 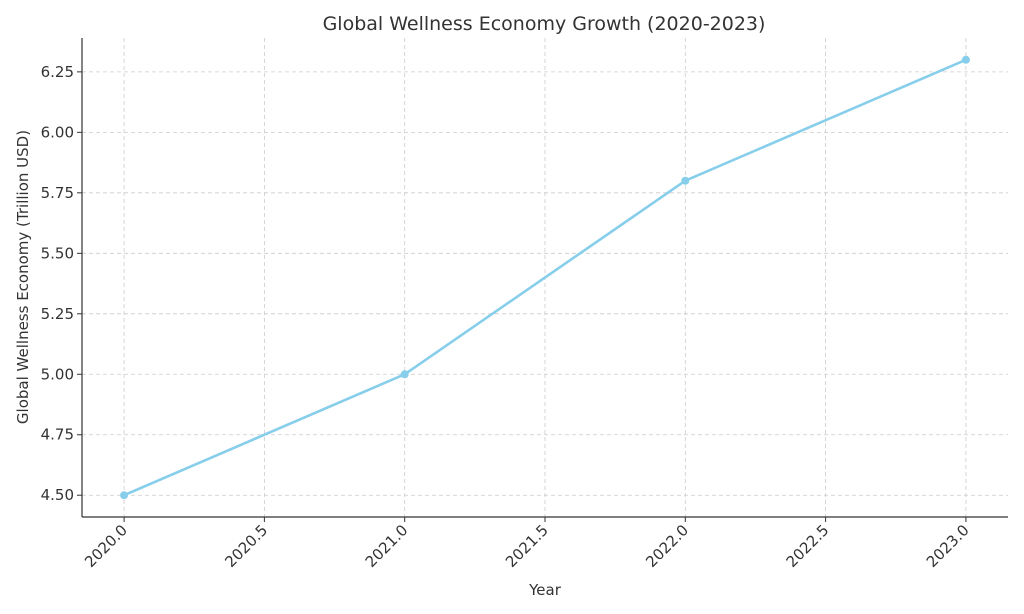 I want to click on y-tick-label: 6.00, so click(x=57, y=132).